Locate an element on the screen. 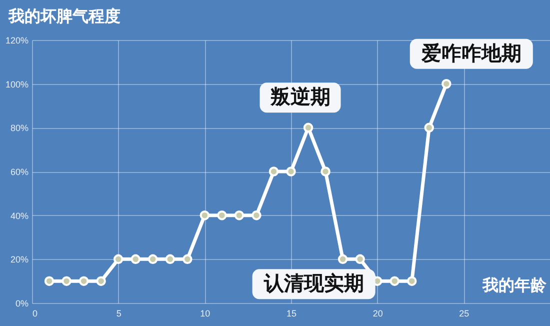 The width and height of the screenshot is (550, 326). x-tick-label: 20 is located at coordinates (377, 313).